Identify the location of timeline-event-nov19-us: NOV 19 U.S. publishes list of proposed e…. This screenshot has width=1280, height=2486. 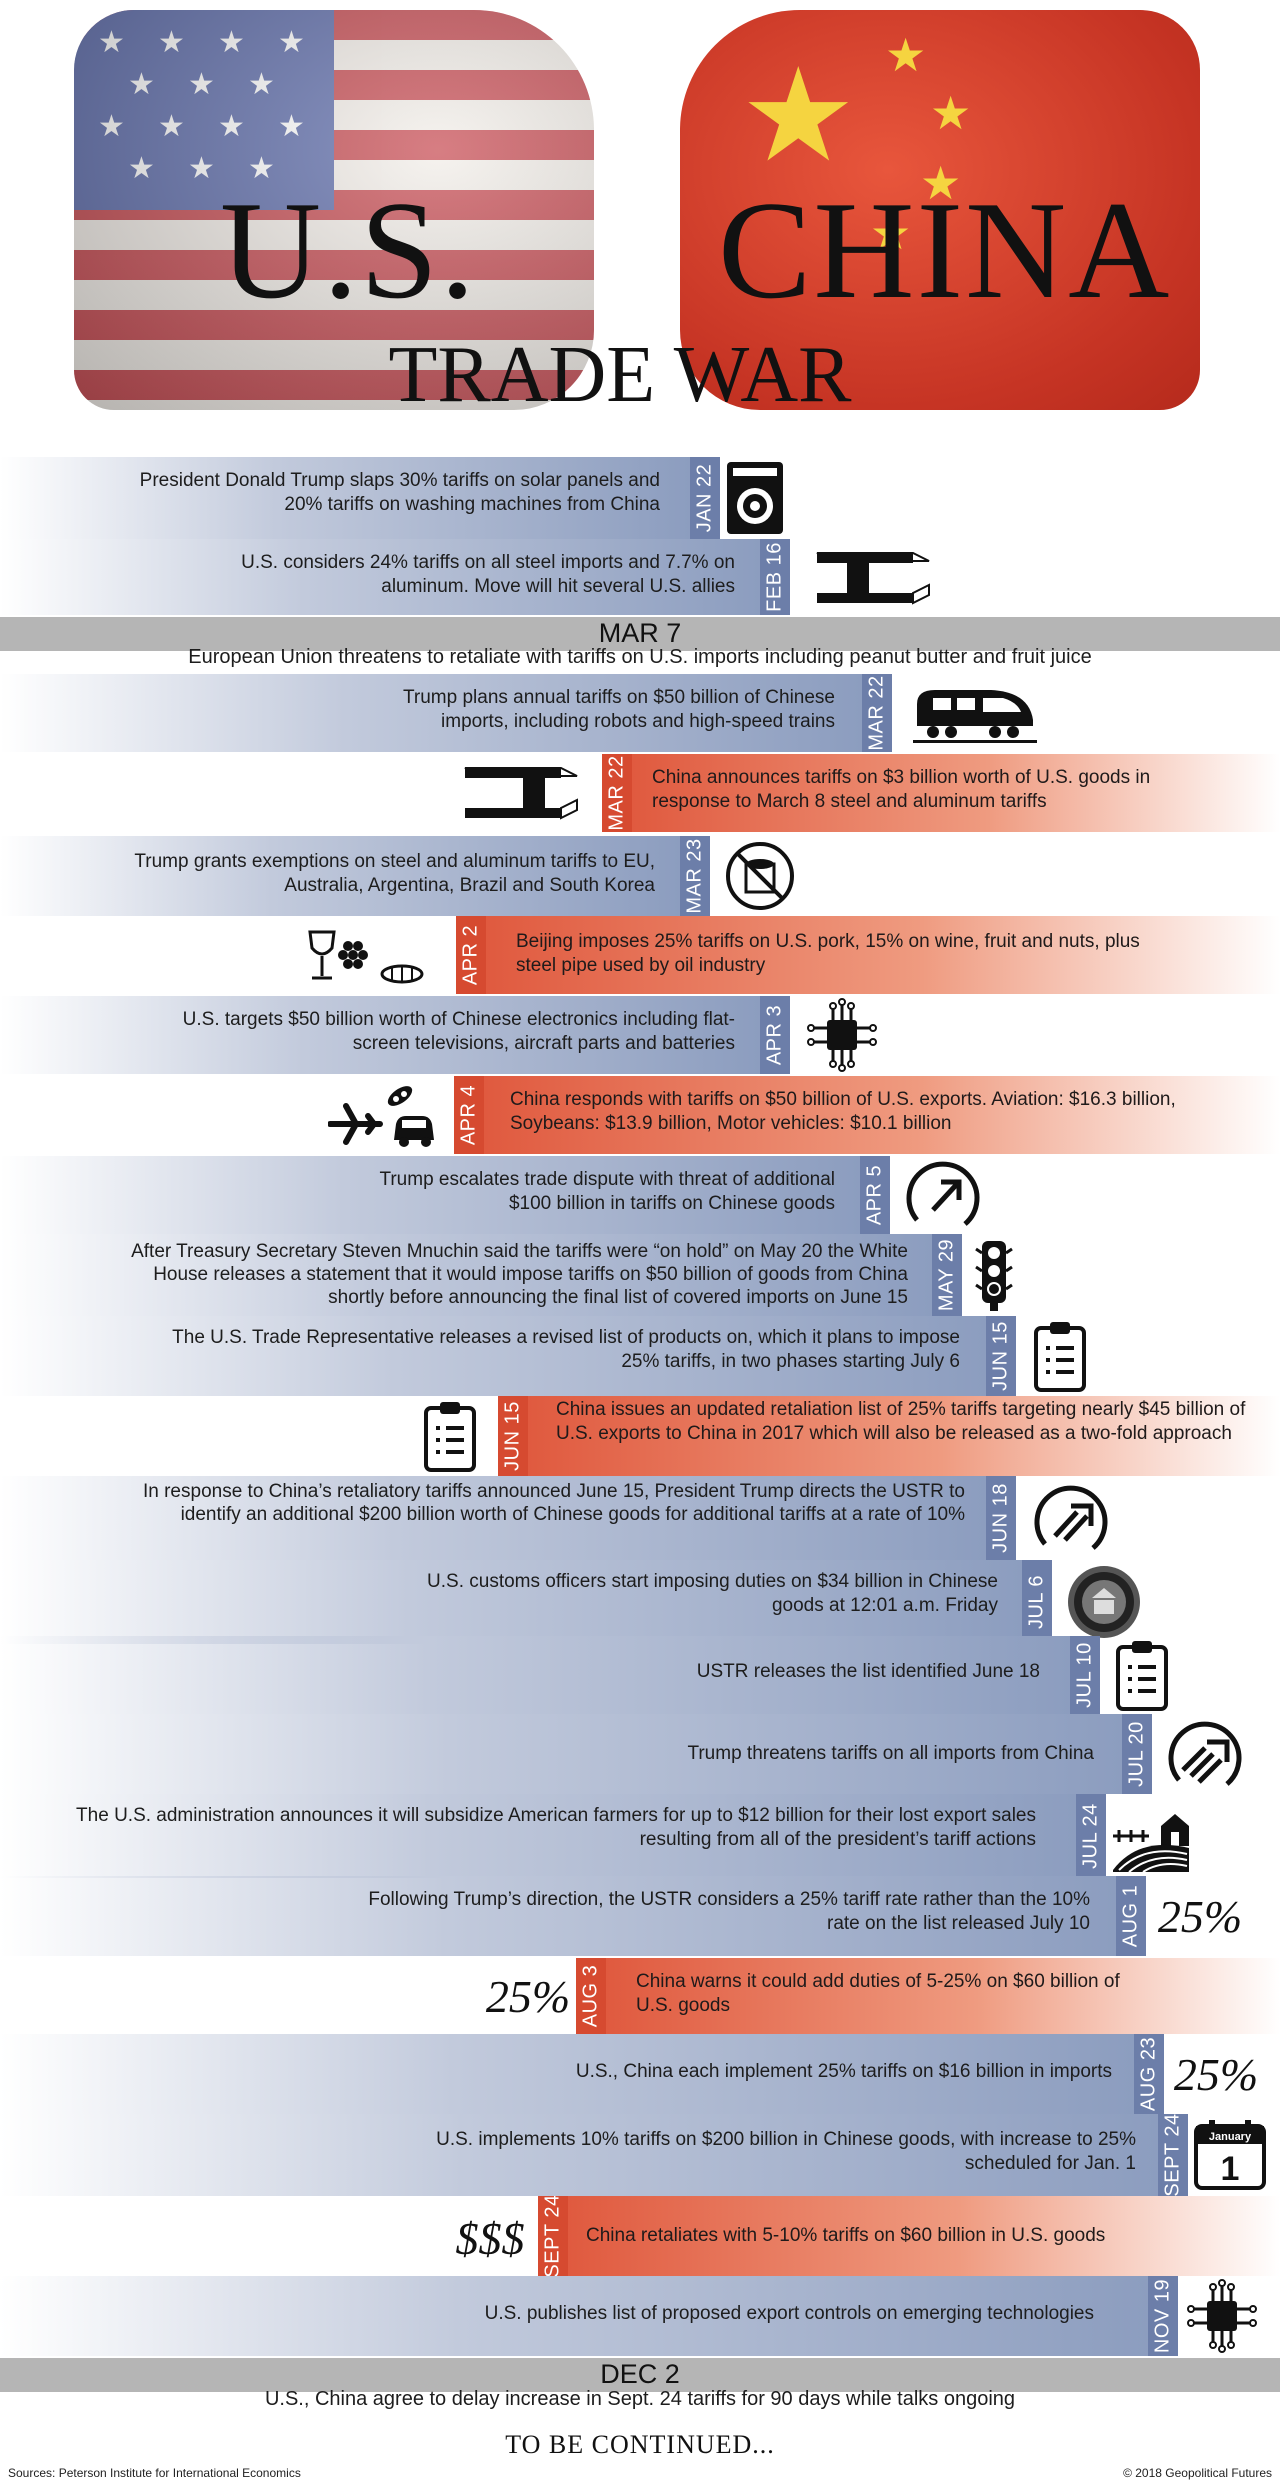
(640, 2316).